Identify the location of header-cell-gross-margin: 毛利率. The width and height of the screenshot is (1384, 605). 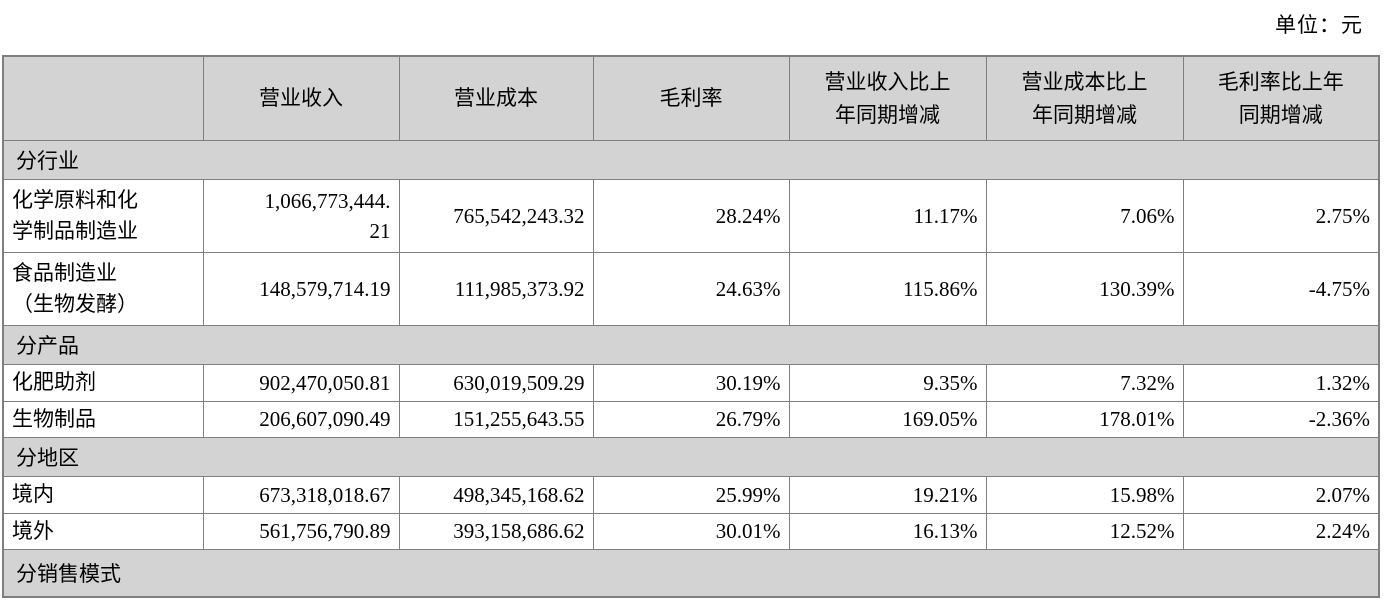
(691, 98).